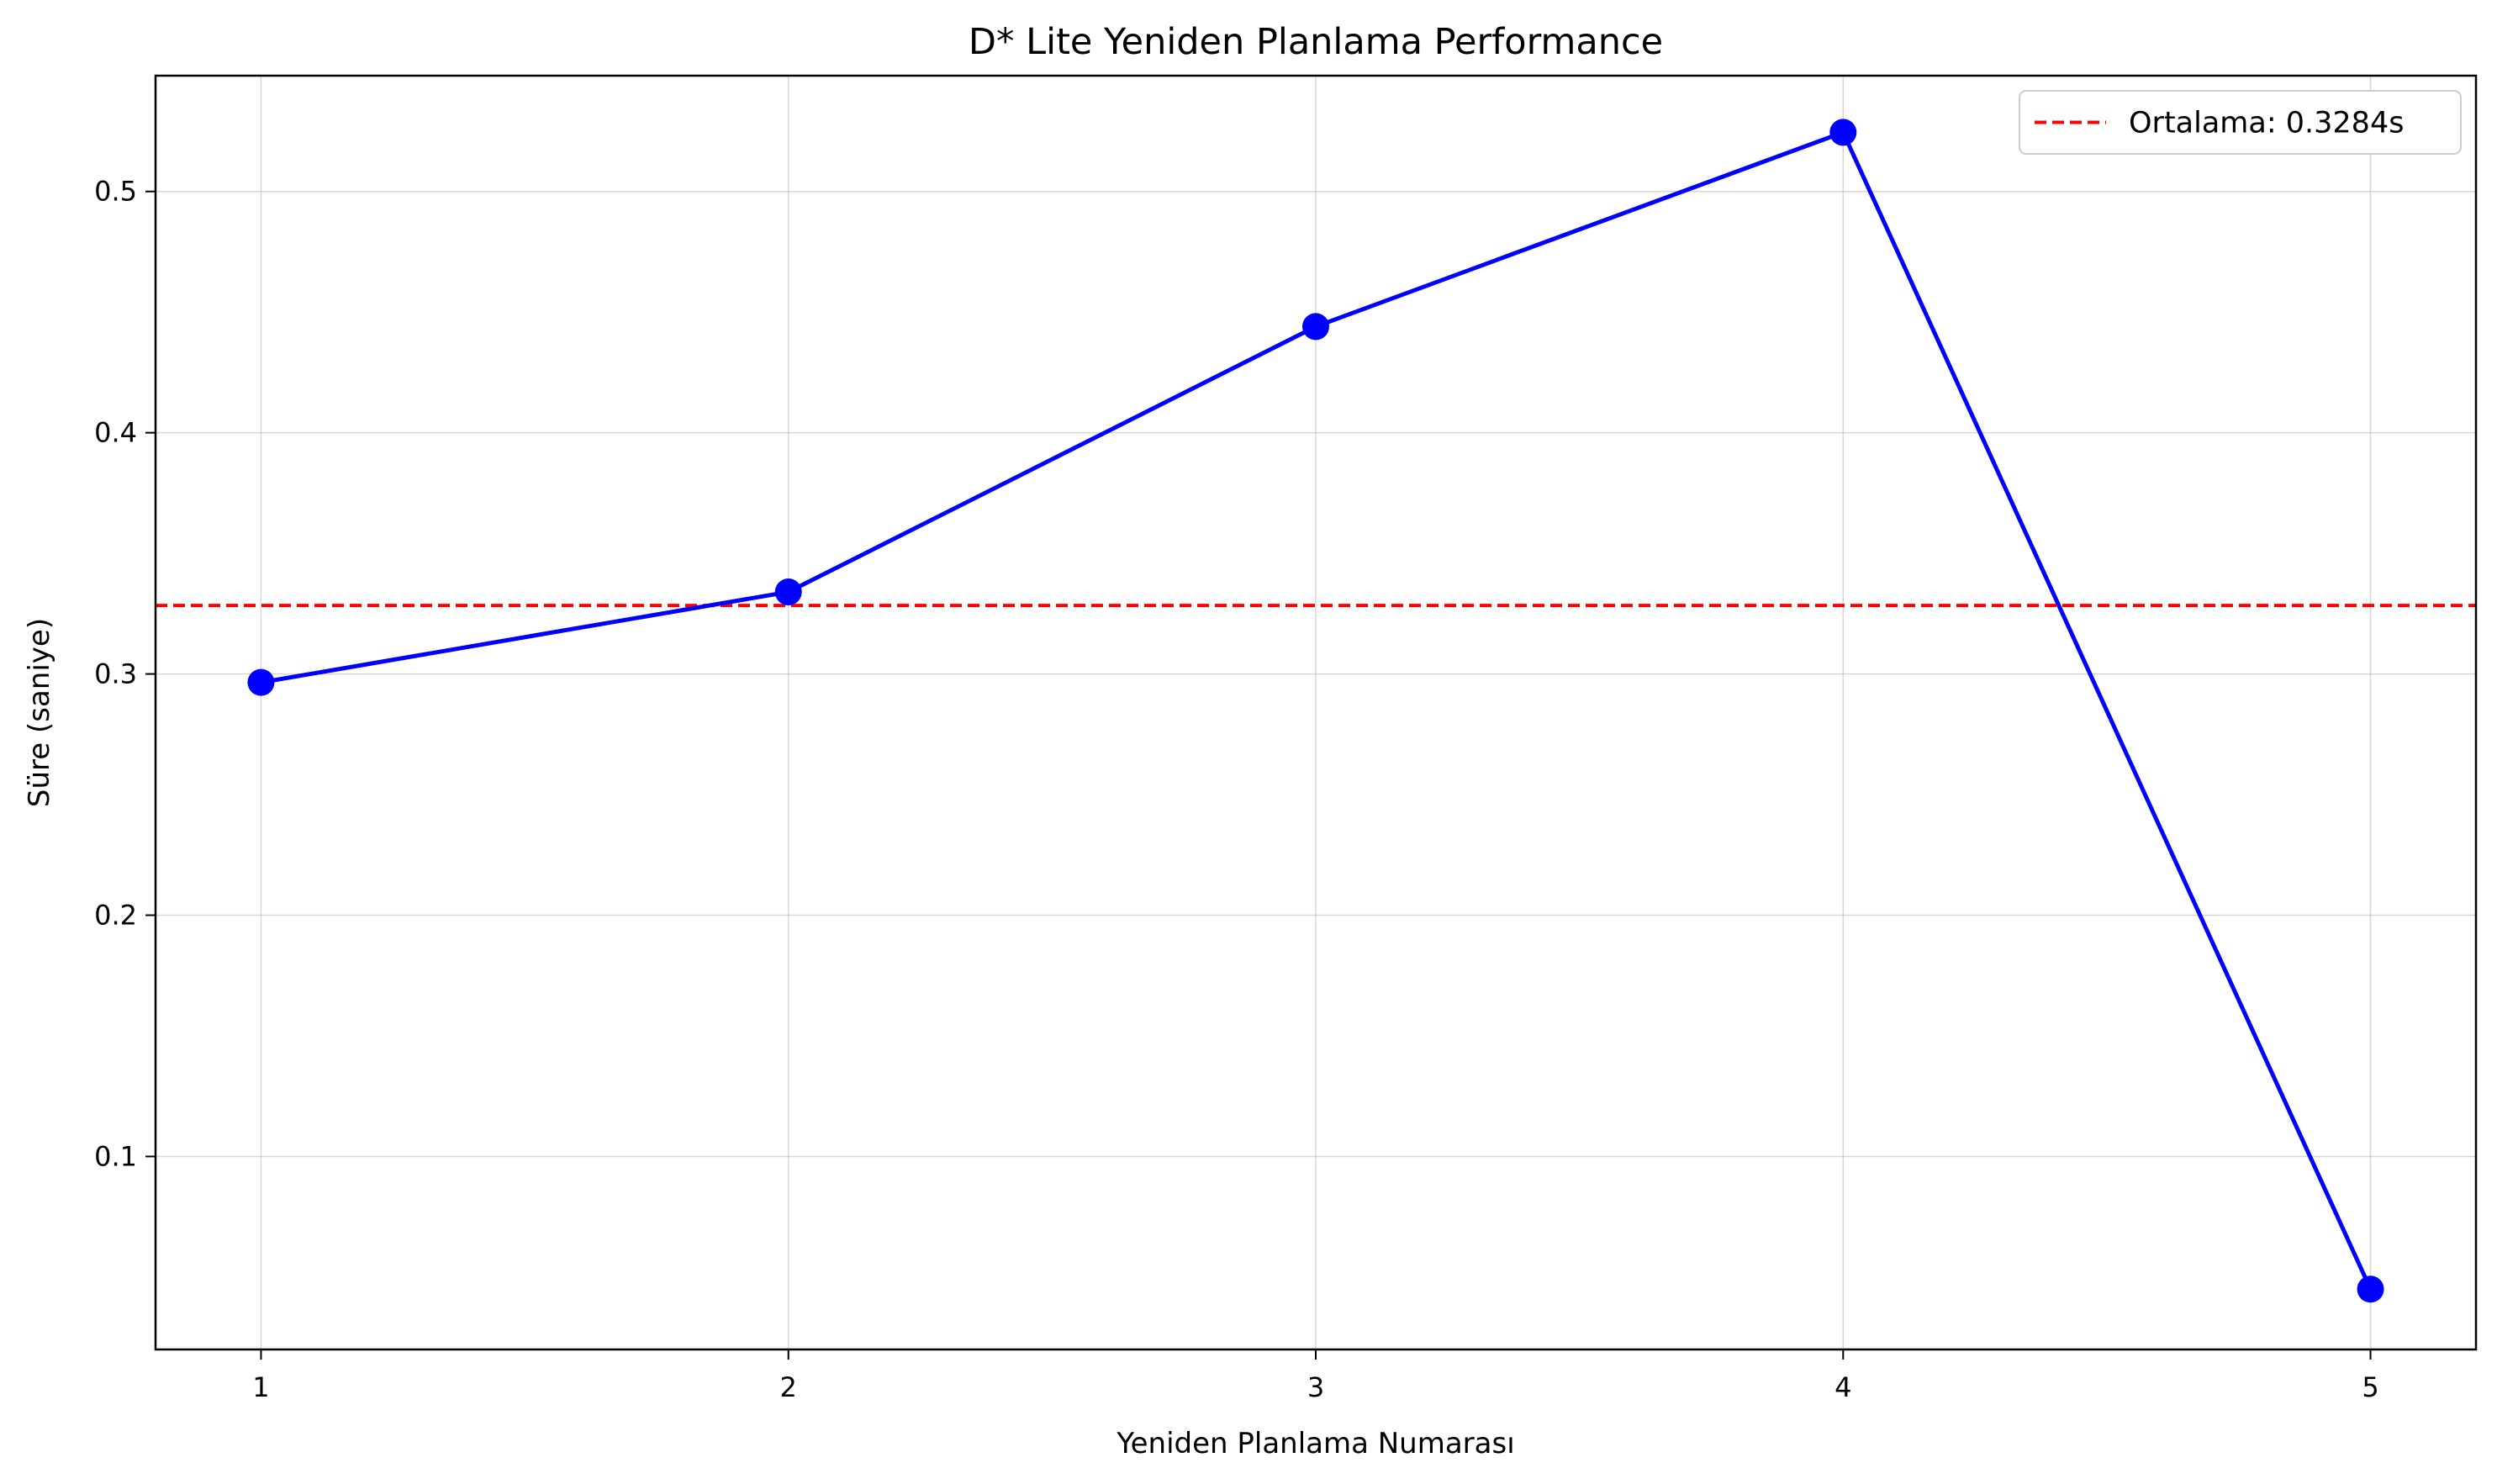  What do you see at coordinates (260, 1387) in the screenshot?
I see `x-tick-label: 1` at bounding box center [260, 1387].